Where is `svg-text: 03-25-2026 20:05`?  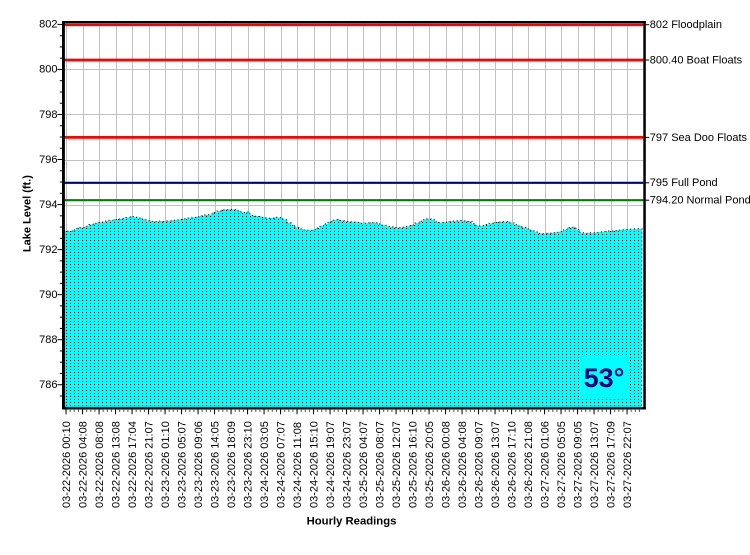 svg-text: 03-25-2026 20:05 is located at coordinates (430, 464).